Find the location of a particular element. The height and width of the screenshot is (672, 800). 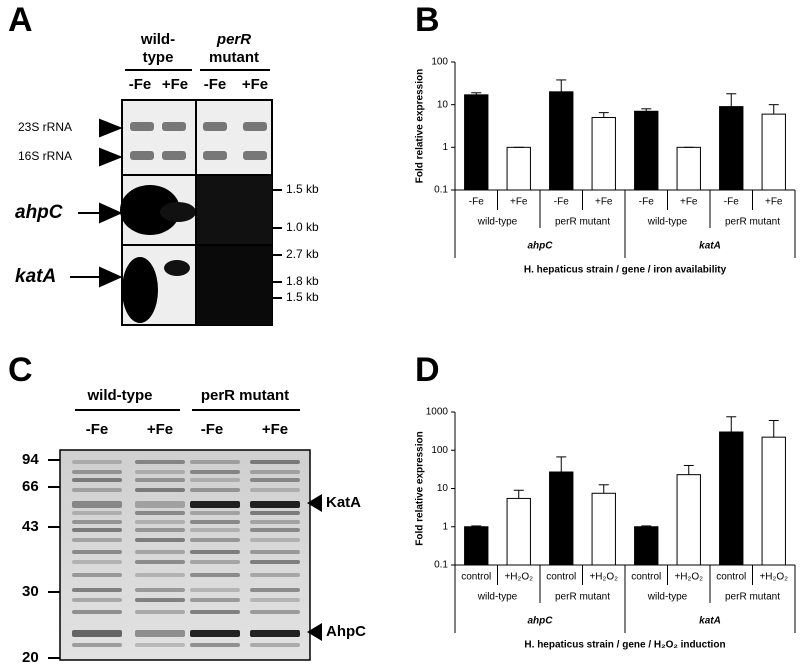

y-tick-label: 1000 is located at coordinates (437, 412).